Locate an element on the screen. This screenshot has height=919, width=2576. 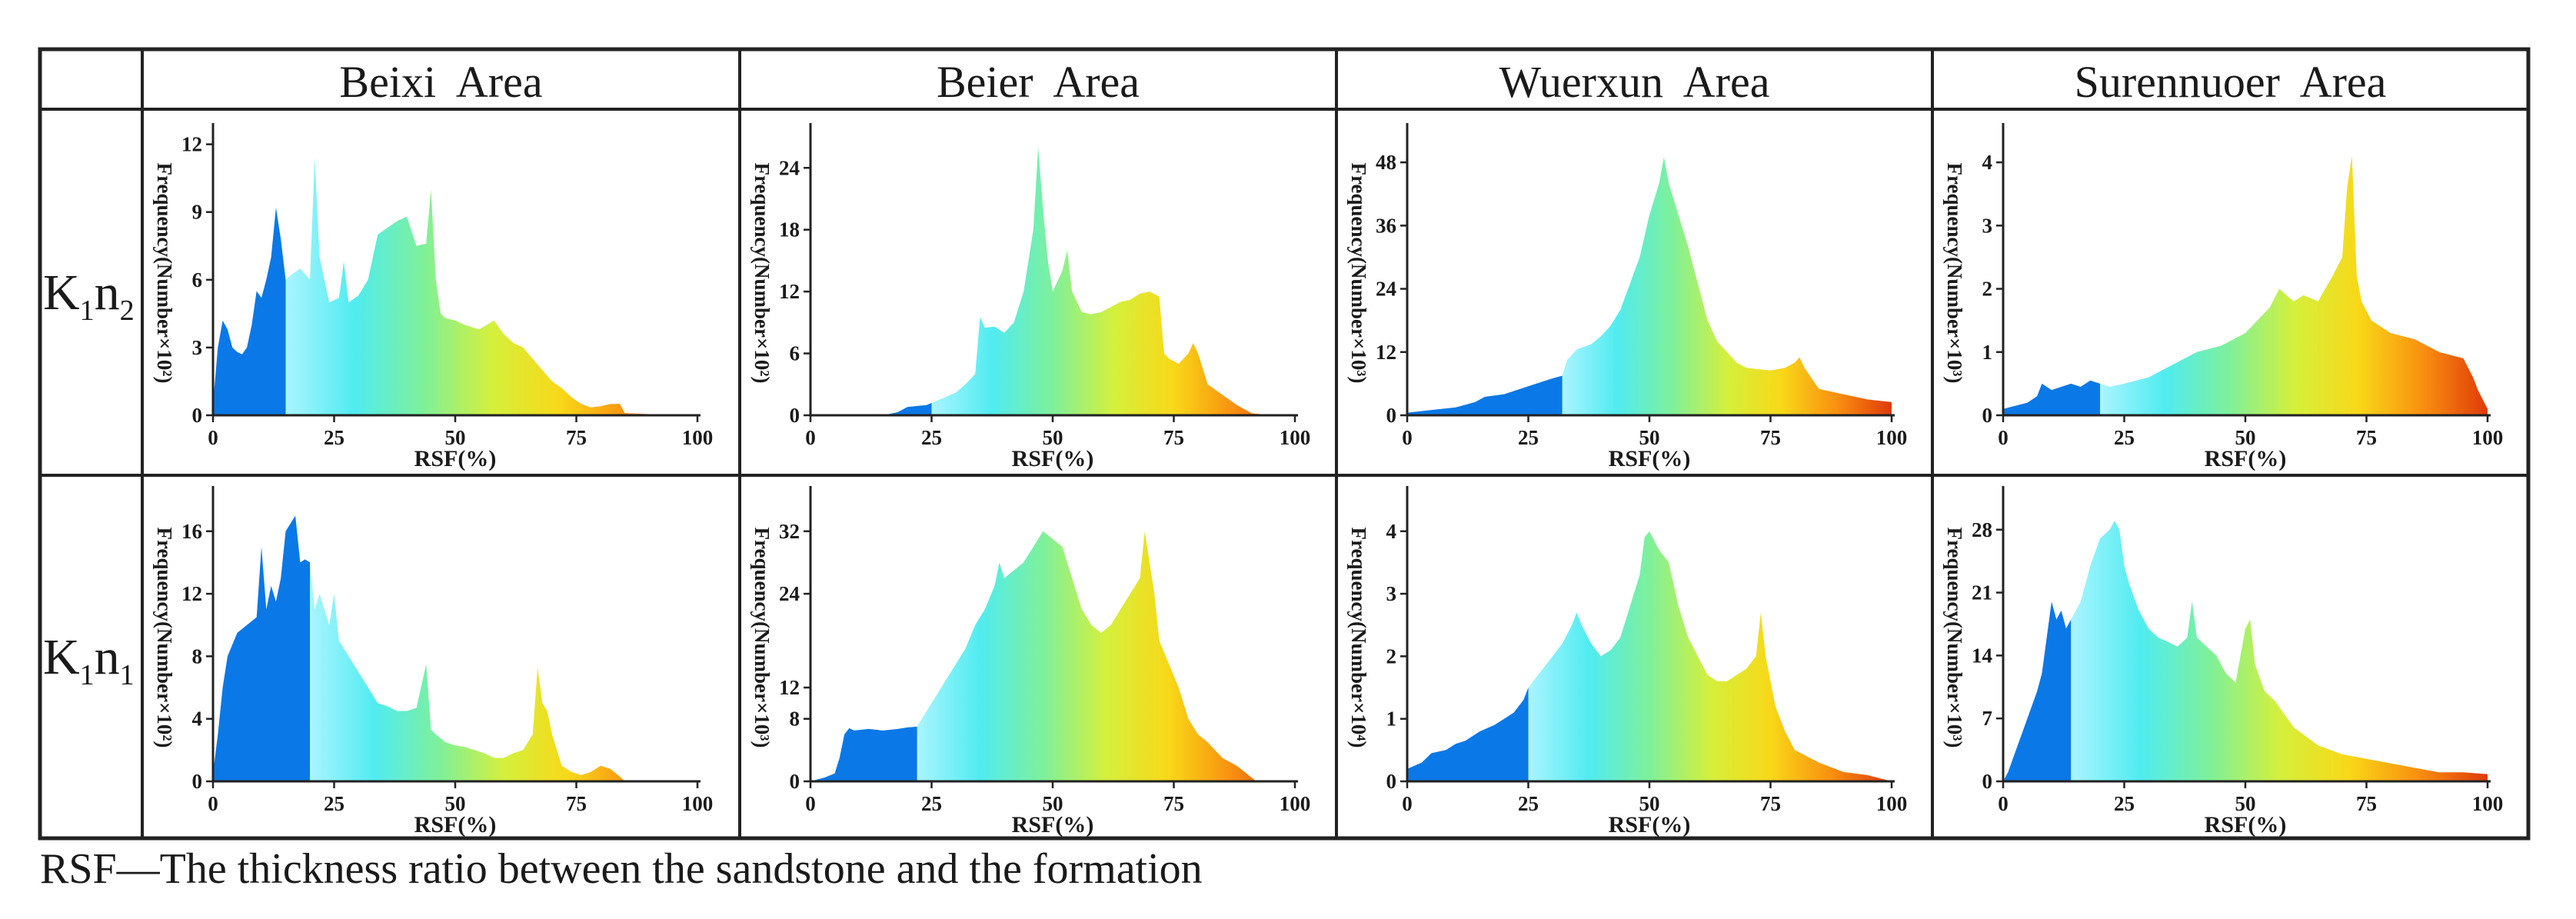
y-tick-label: 9 is located at coordinates (198, 212).